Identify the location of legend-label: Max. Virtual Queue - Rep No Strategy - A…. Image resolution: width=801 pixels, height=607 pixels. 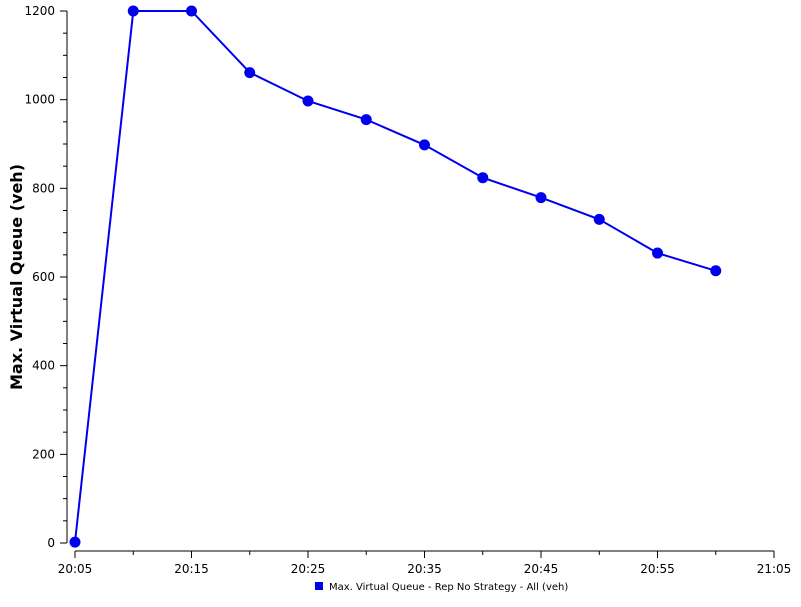
(448, 587).